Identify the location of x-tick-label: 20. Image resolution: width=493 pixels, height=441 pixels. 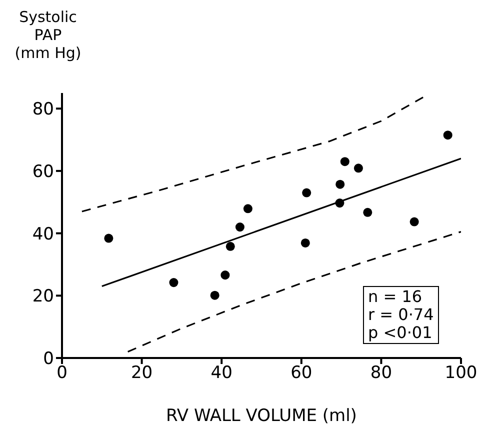
(141, 373).